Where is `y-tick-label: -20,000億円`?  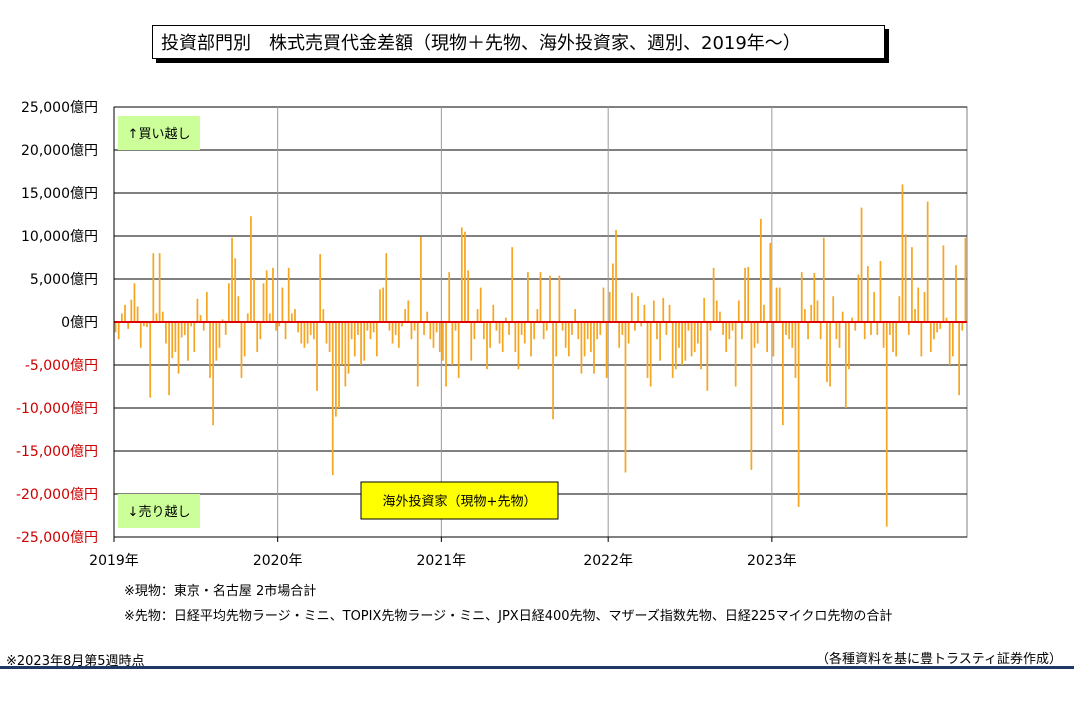
y-tick-label: -20,000億円 is located at coordinates (57, 495).